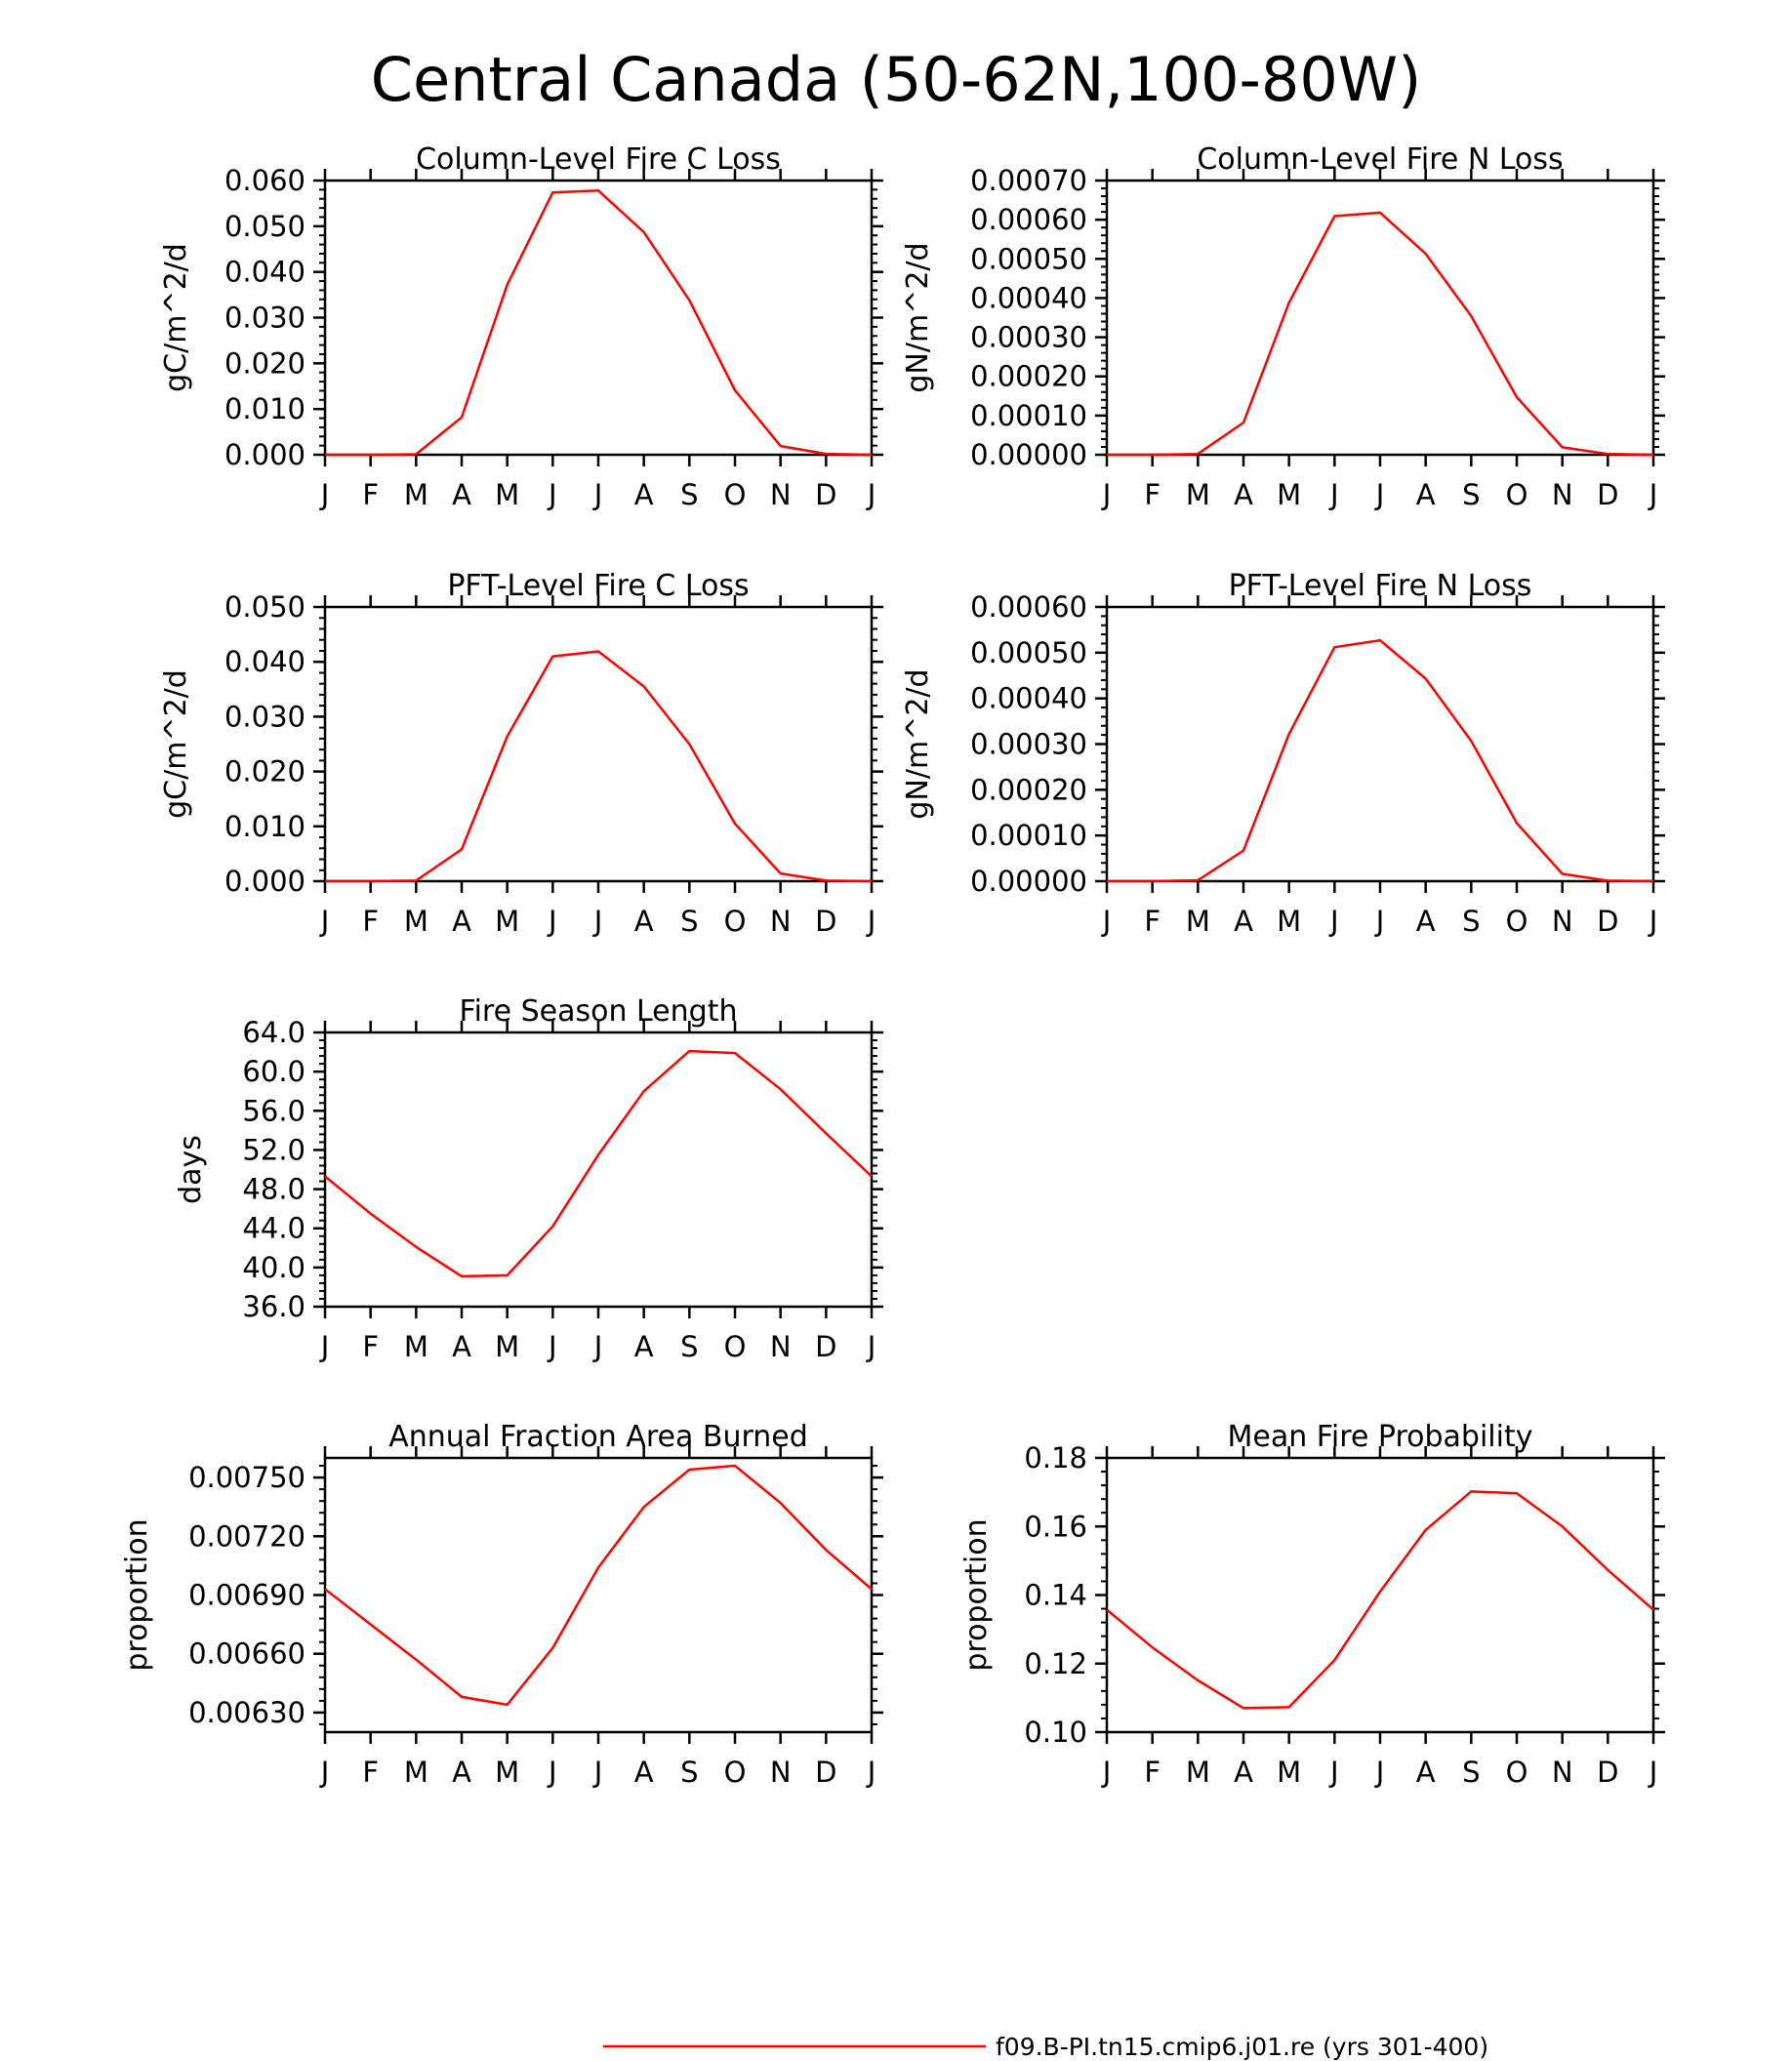 The width and height of the screenshot is (1792, 2061). What do you see at coordinates (918, 743) in the screenshot?
I see `y-axis-label: gN/m^2/d` at bounding box center [918, 743].